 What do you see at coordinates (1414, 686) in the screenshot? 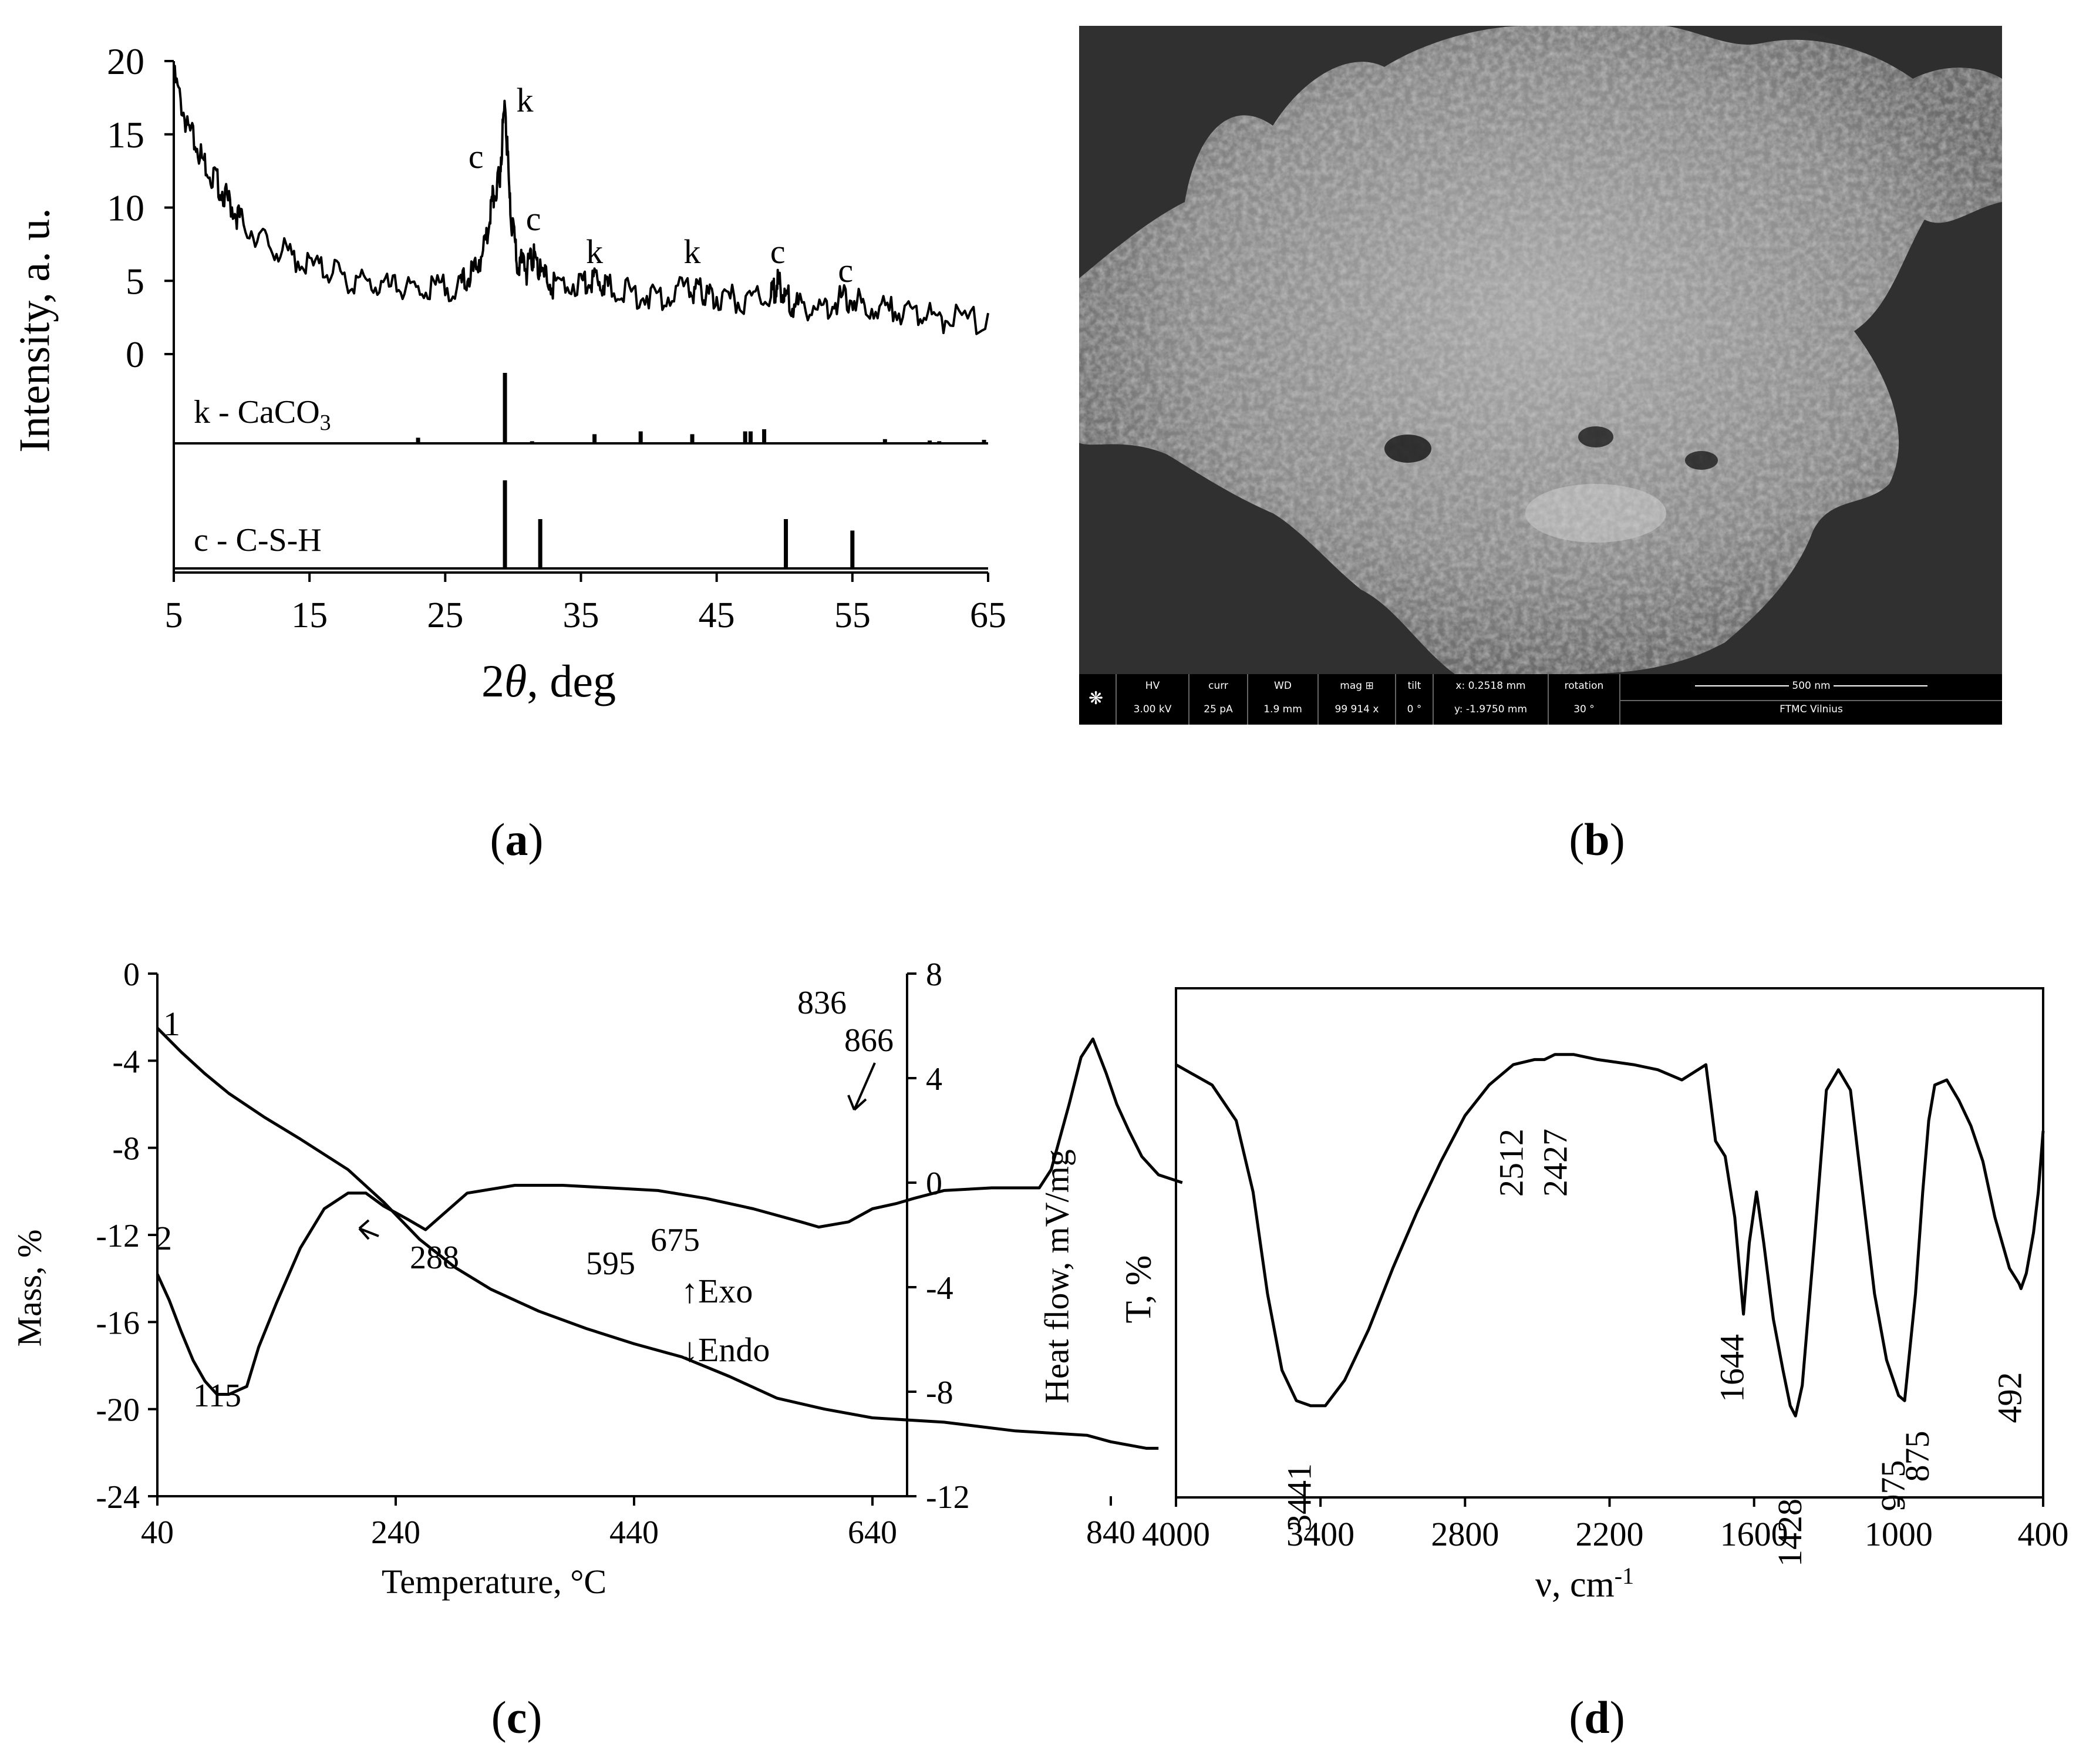
I see `sem-tilt-label: tilt` at bounding box center [1414, 686].